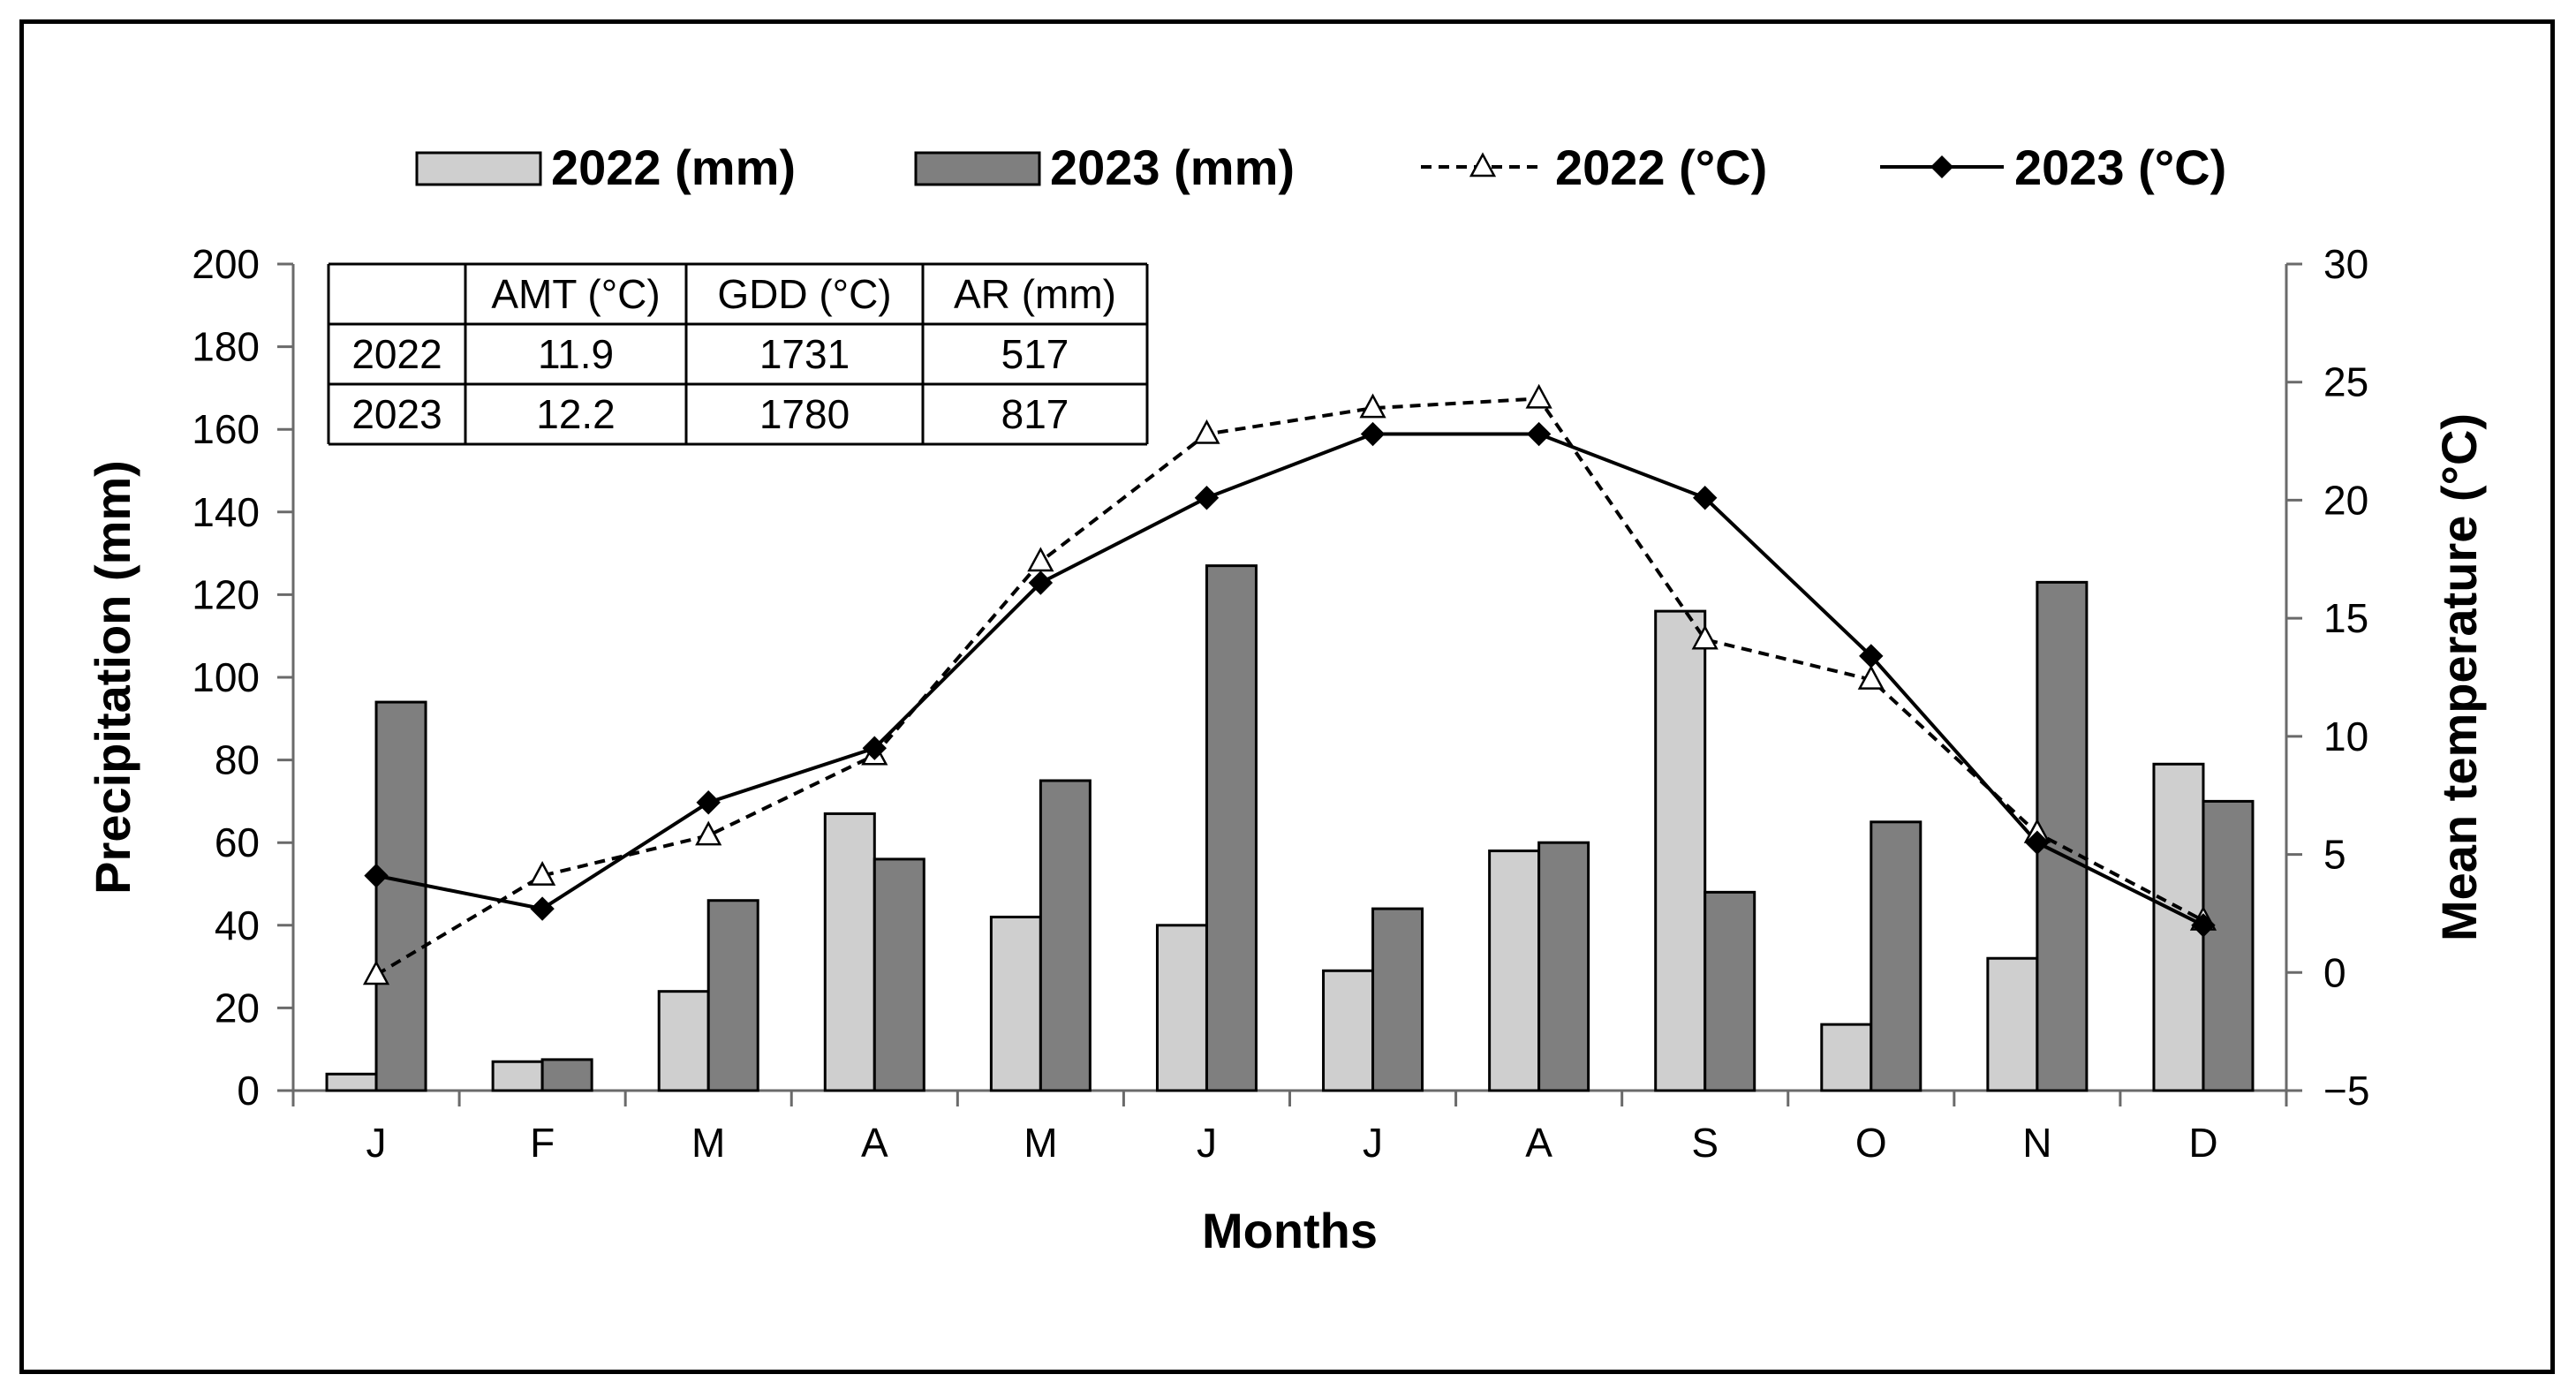  What do you see at coordinates (1035, 354) in the screenshot?
I see `table-cell: 517` at bounding box center [1035, 354].